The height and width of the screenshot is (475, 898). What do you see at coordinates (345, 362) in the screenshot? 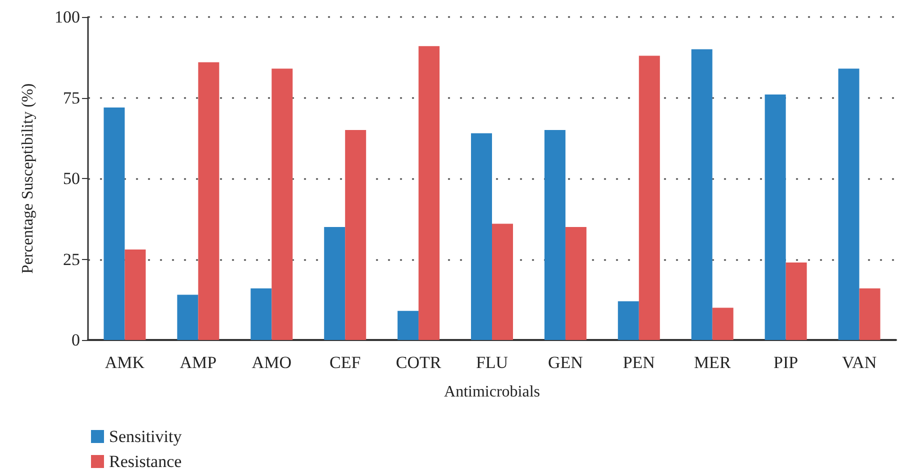
I see `x-tick-label: CEF` at bounding box center [345, 362].